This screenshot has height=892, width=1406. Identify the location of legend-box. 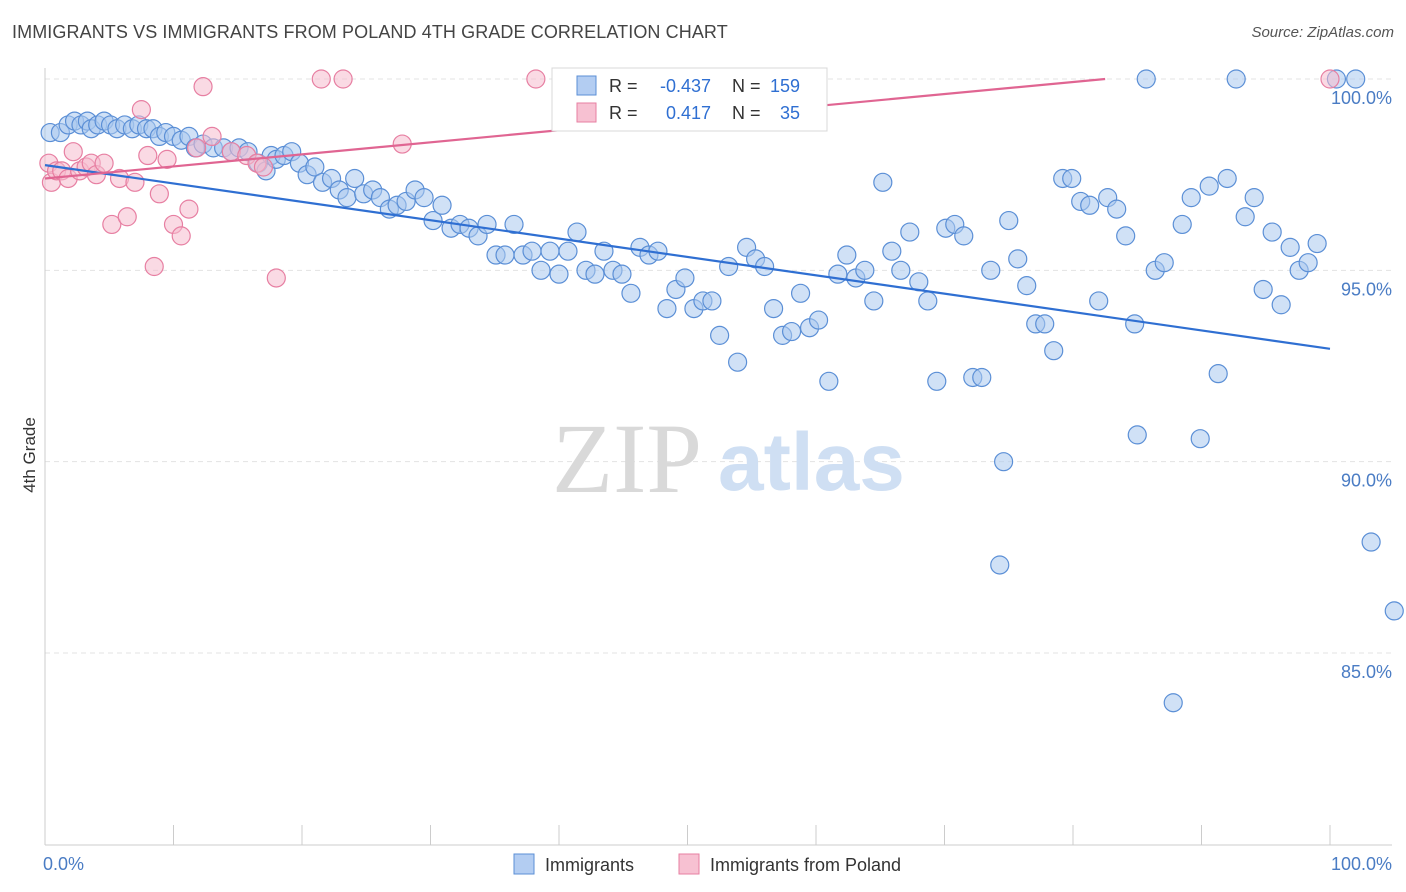
(689, 99).